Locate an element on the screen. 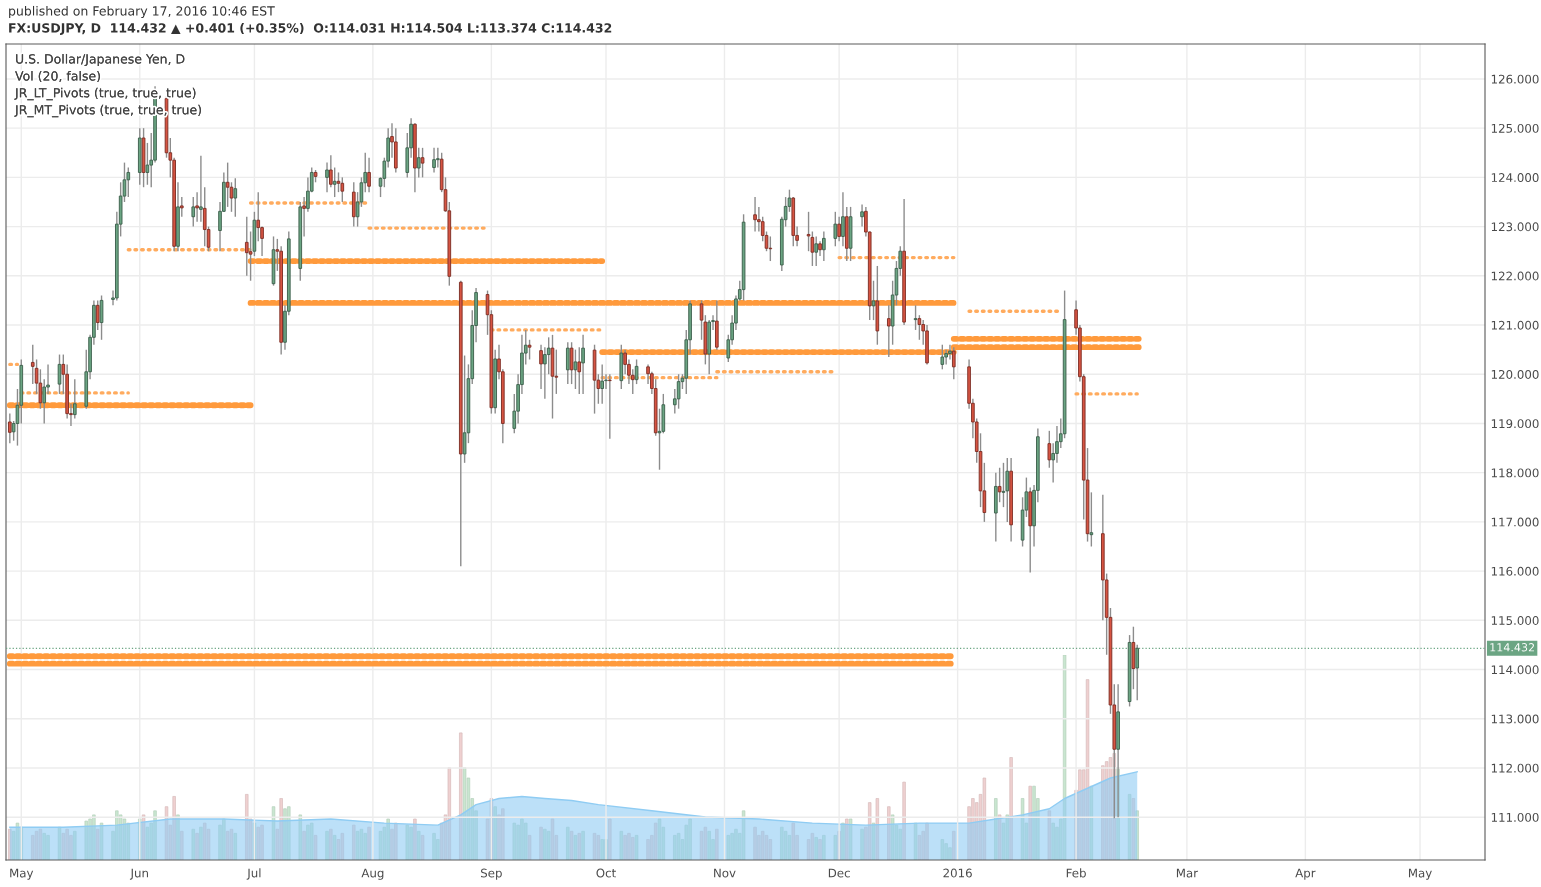 This screenshot has width=1541, height=887. y-tick-label: 121.000 is located at coordinates (1515, 325).